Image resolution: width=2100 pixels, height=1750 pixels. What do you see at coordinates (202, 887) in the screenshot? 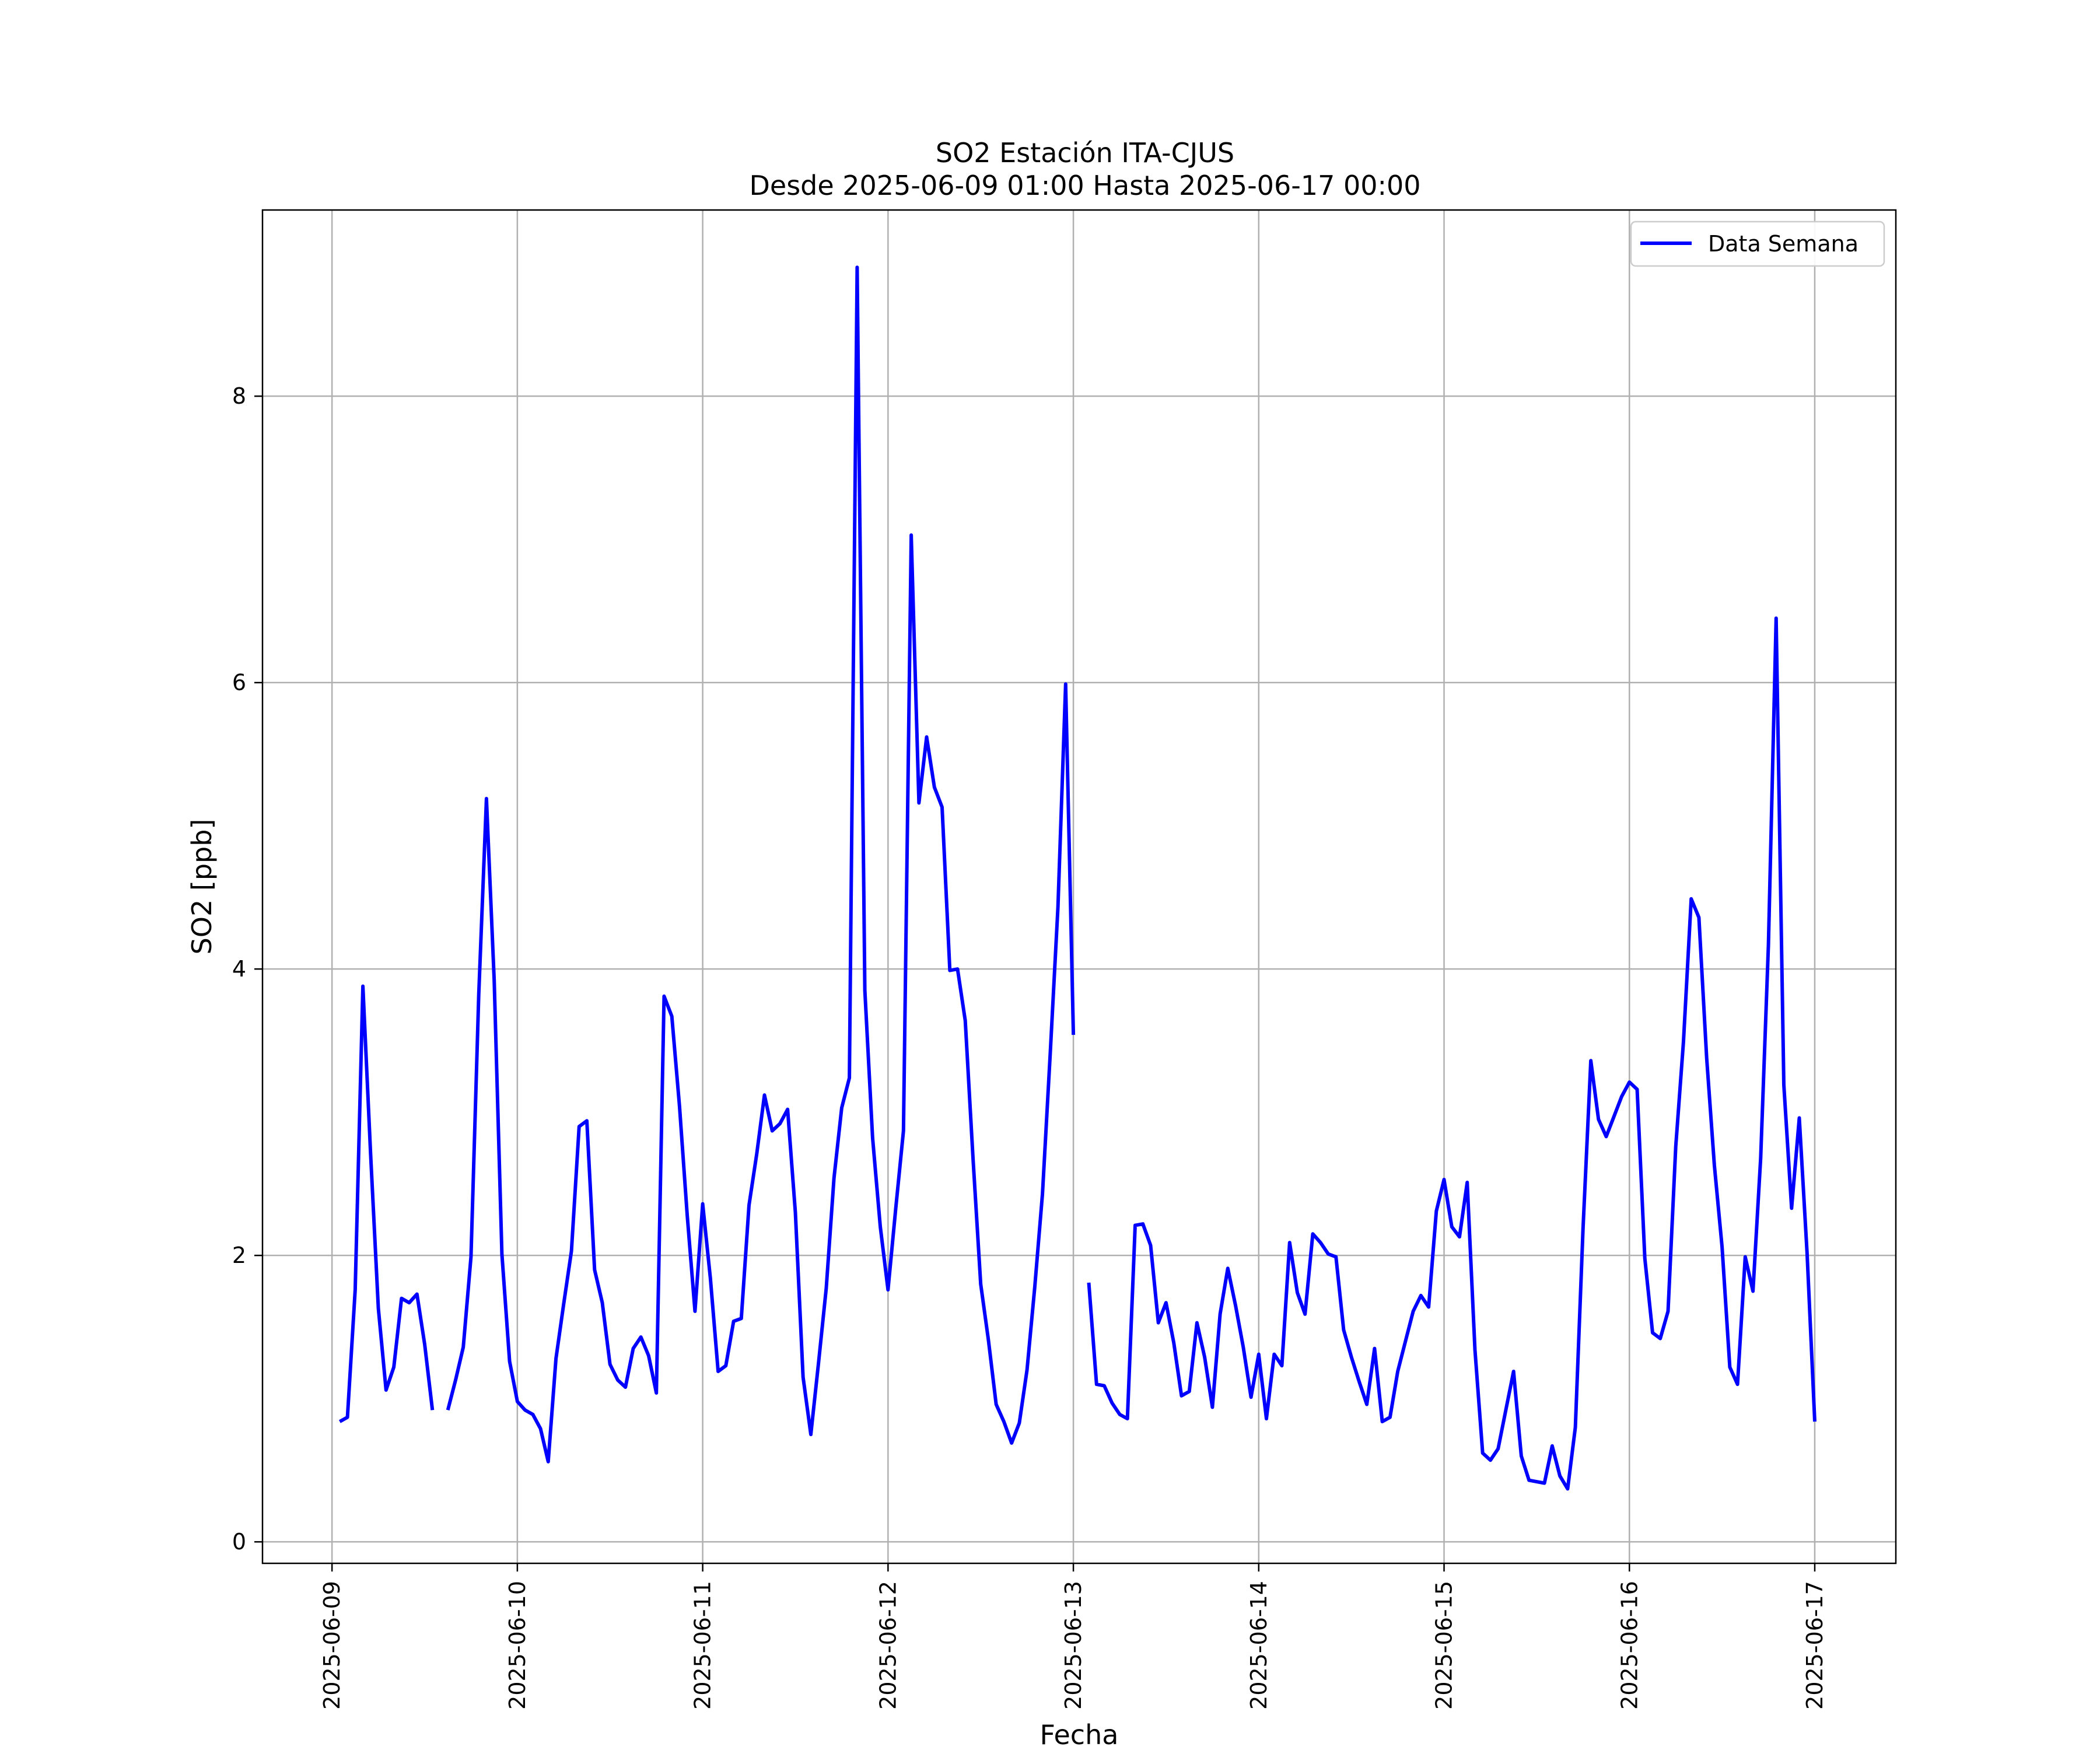
I see `y-axis-label: SO2 [ppb]` at bounding box center [202, 887].